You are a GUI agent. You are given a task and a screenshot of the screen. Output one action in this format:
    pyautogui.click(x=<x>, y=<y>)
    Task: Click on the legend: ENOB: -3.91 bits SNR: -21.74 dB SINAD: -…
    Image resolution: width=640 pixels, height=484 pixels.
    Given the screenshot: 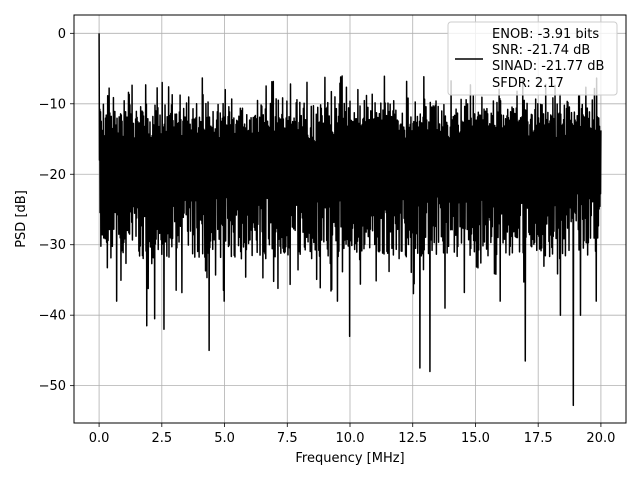 What is the action you would take?
    pyautogui.click(x=532, y=58)
    